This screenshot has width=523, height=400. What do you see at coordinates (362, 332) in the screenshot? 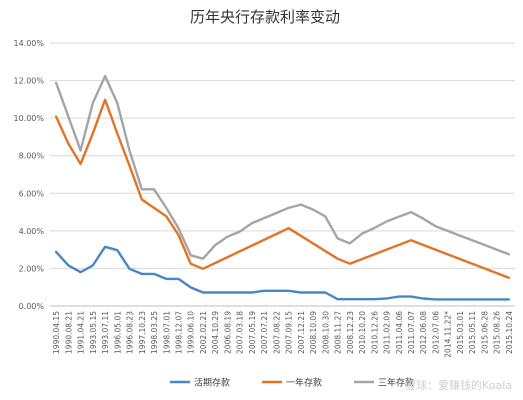
I see `x-tick-label: 2010.10.20` at bounding box center [362, 332].